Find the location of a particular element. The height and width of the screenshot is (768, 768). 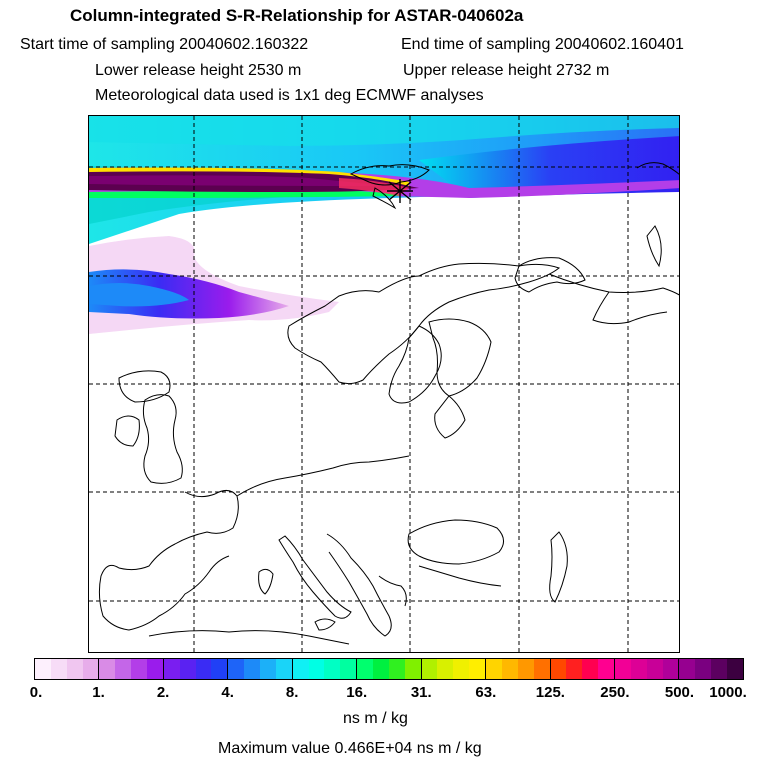

end-time-label: End time of sampling 20040602.160401 is located at coordinates (542, 44).